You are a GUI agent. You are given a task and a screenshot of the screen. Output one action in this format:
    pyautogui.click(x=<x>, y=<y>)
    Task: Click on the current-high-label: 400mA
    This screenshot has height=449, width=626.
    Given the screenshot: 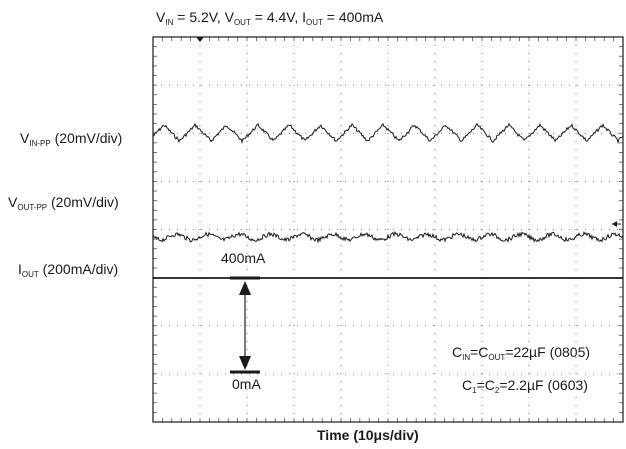 What is the action you would take?
    pyautogui.click(x=243, y=258)
    